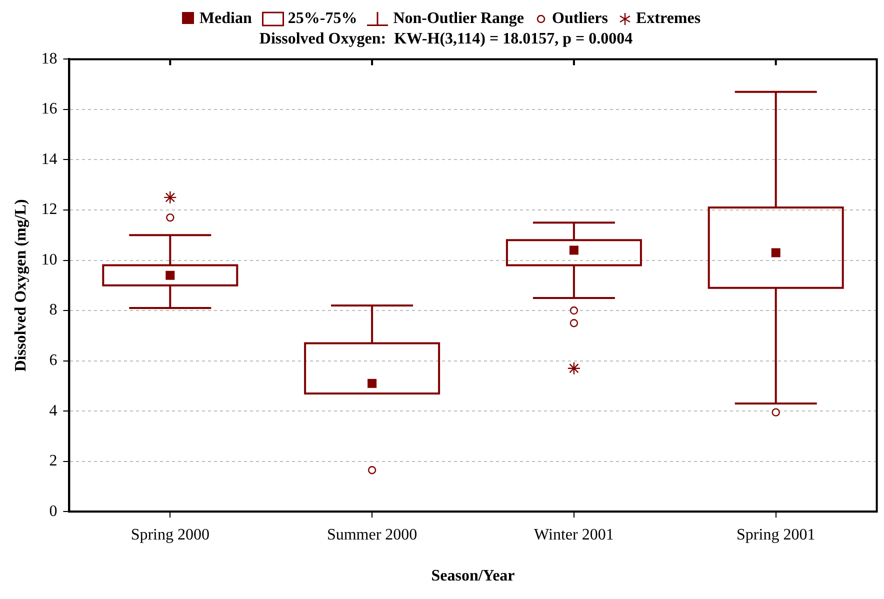 The width and height of the screenshot is (884, 599). Describe the element at coordinates (49, 59) in the screenshot. I see `y-tick-label: 18` at that location.